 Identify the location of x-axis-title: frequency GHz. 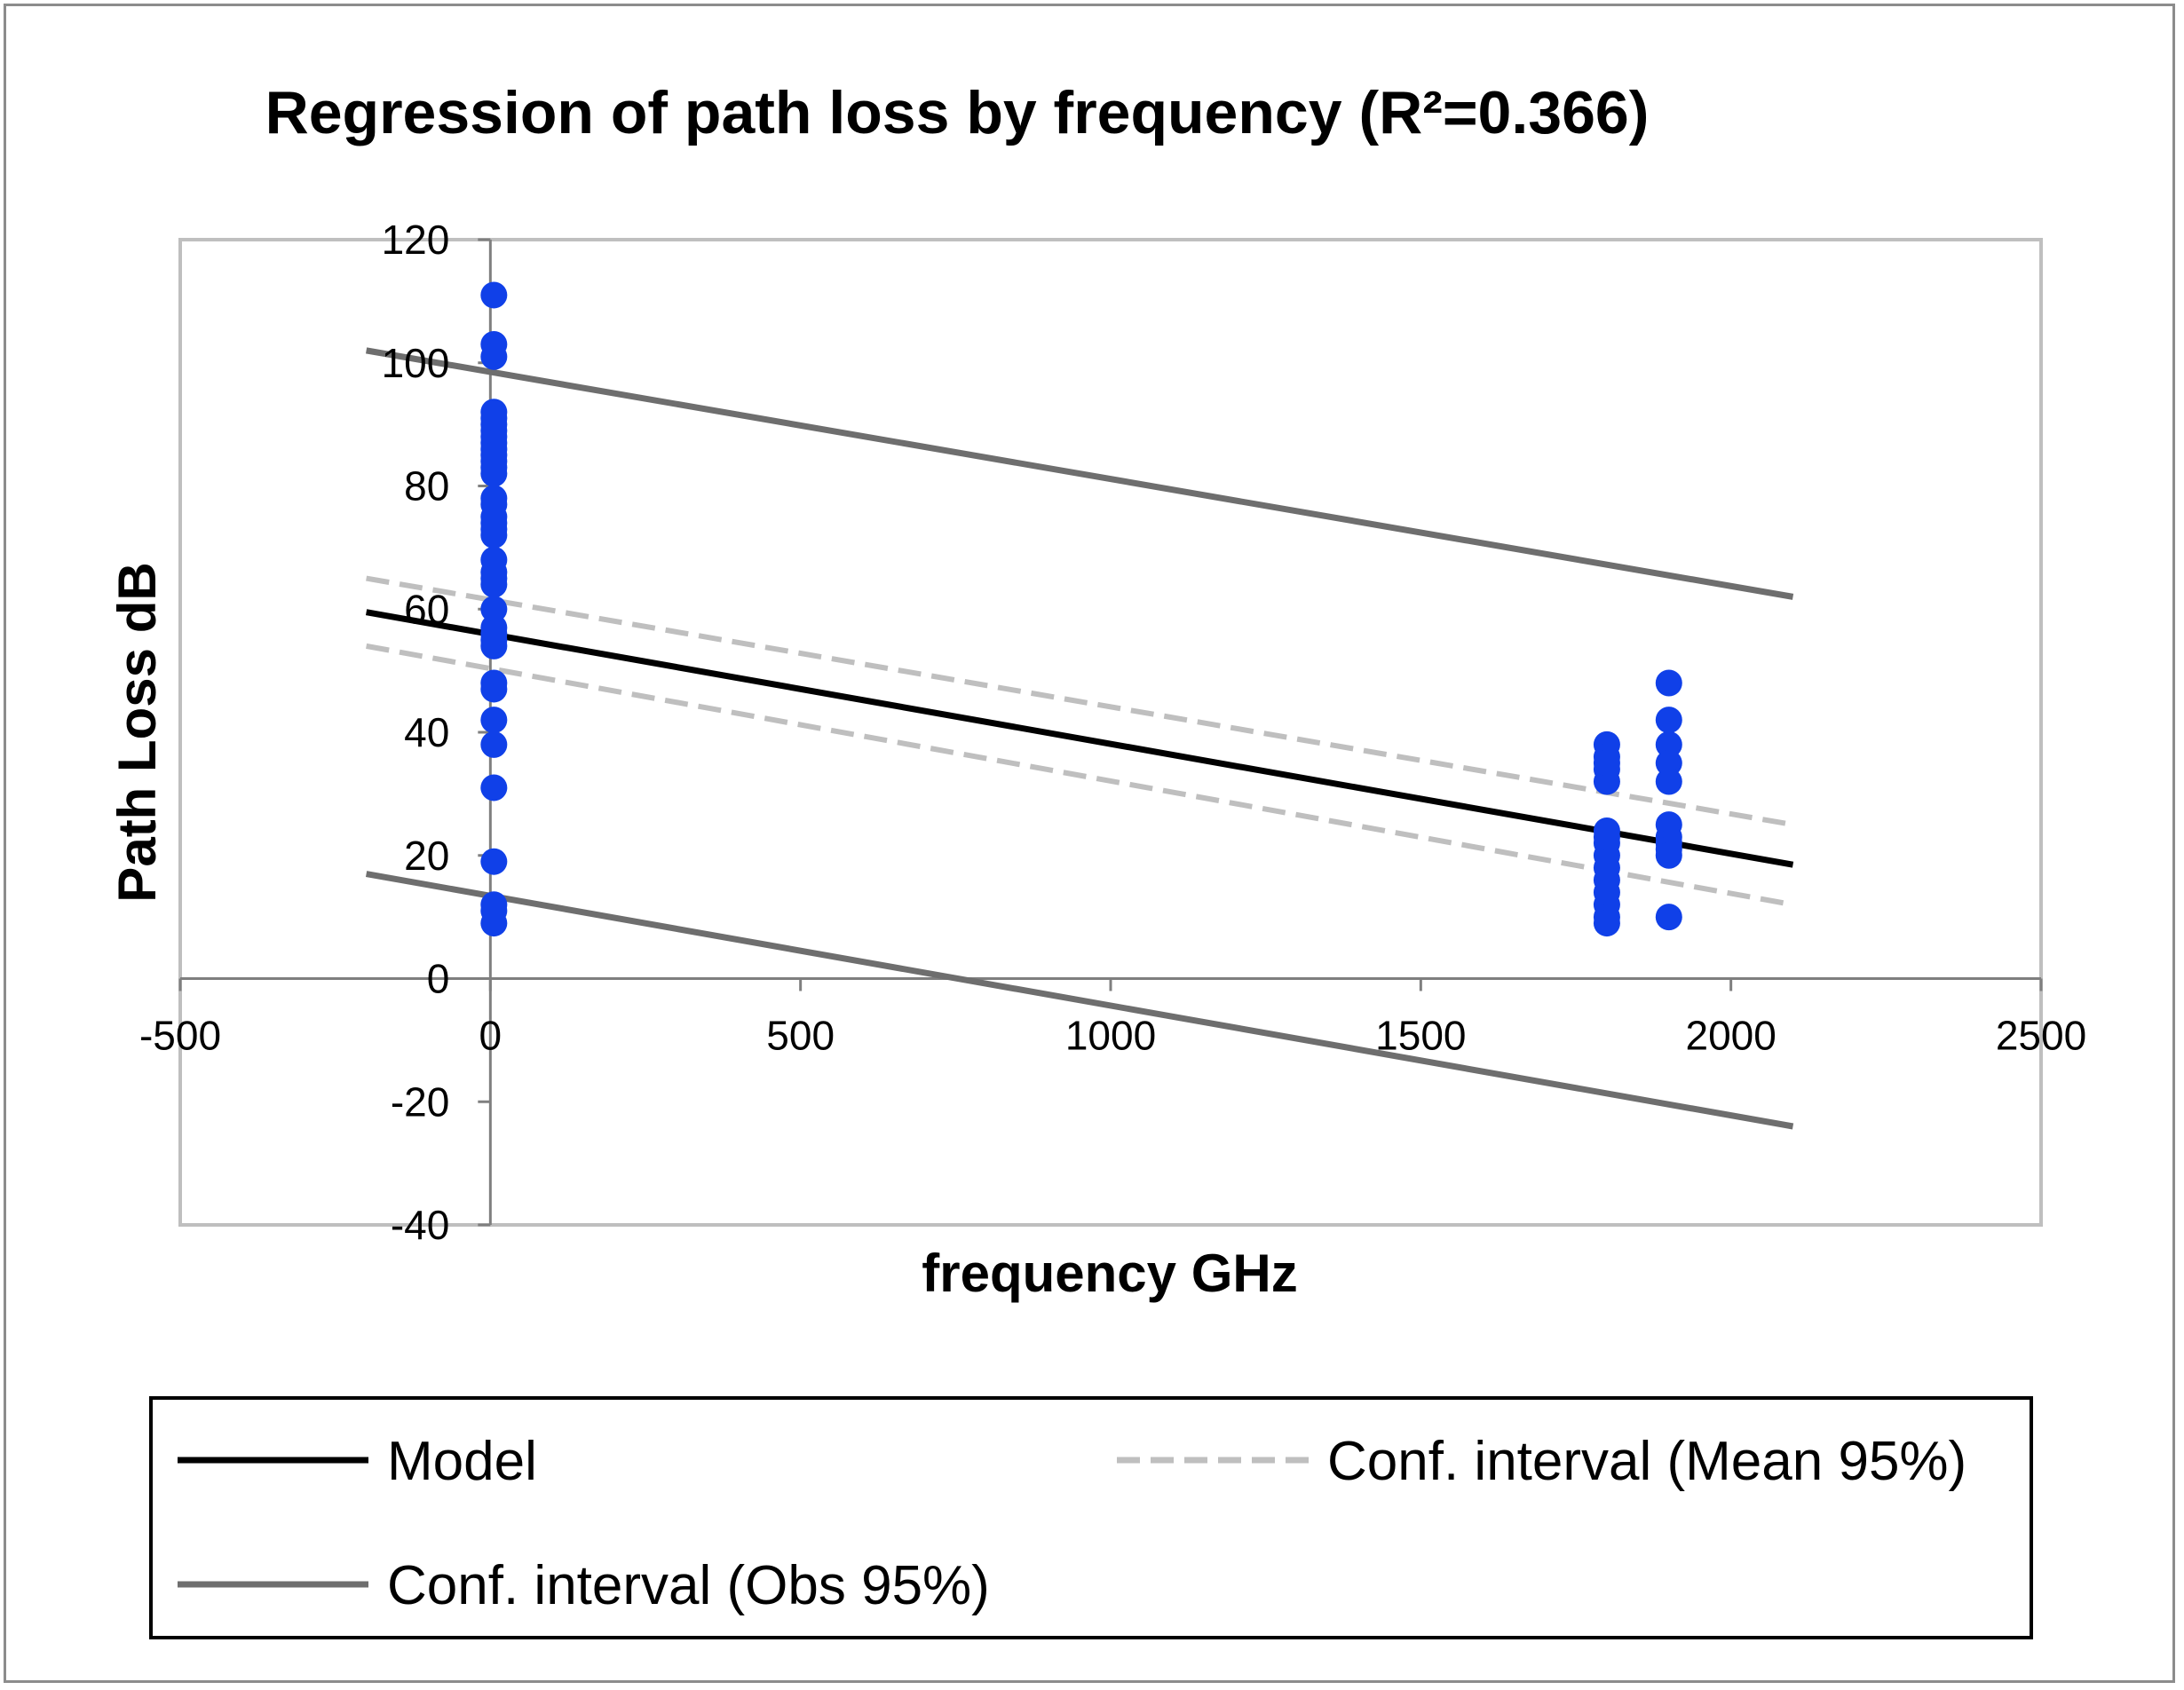
(1109, 1273).